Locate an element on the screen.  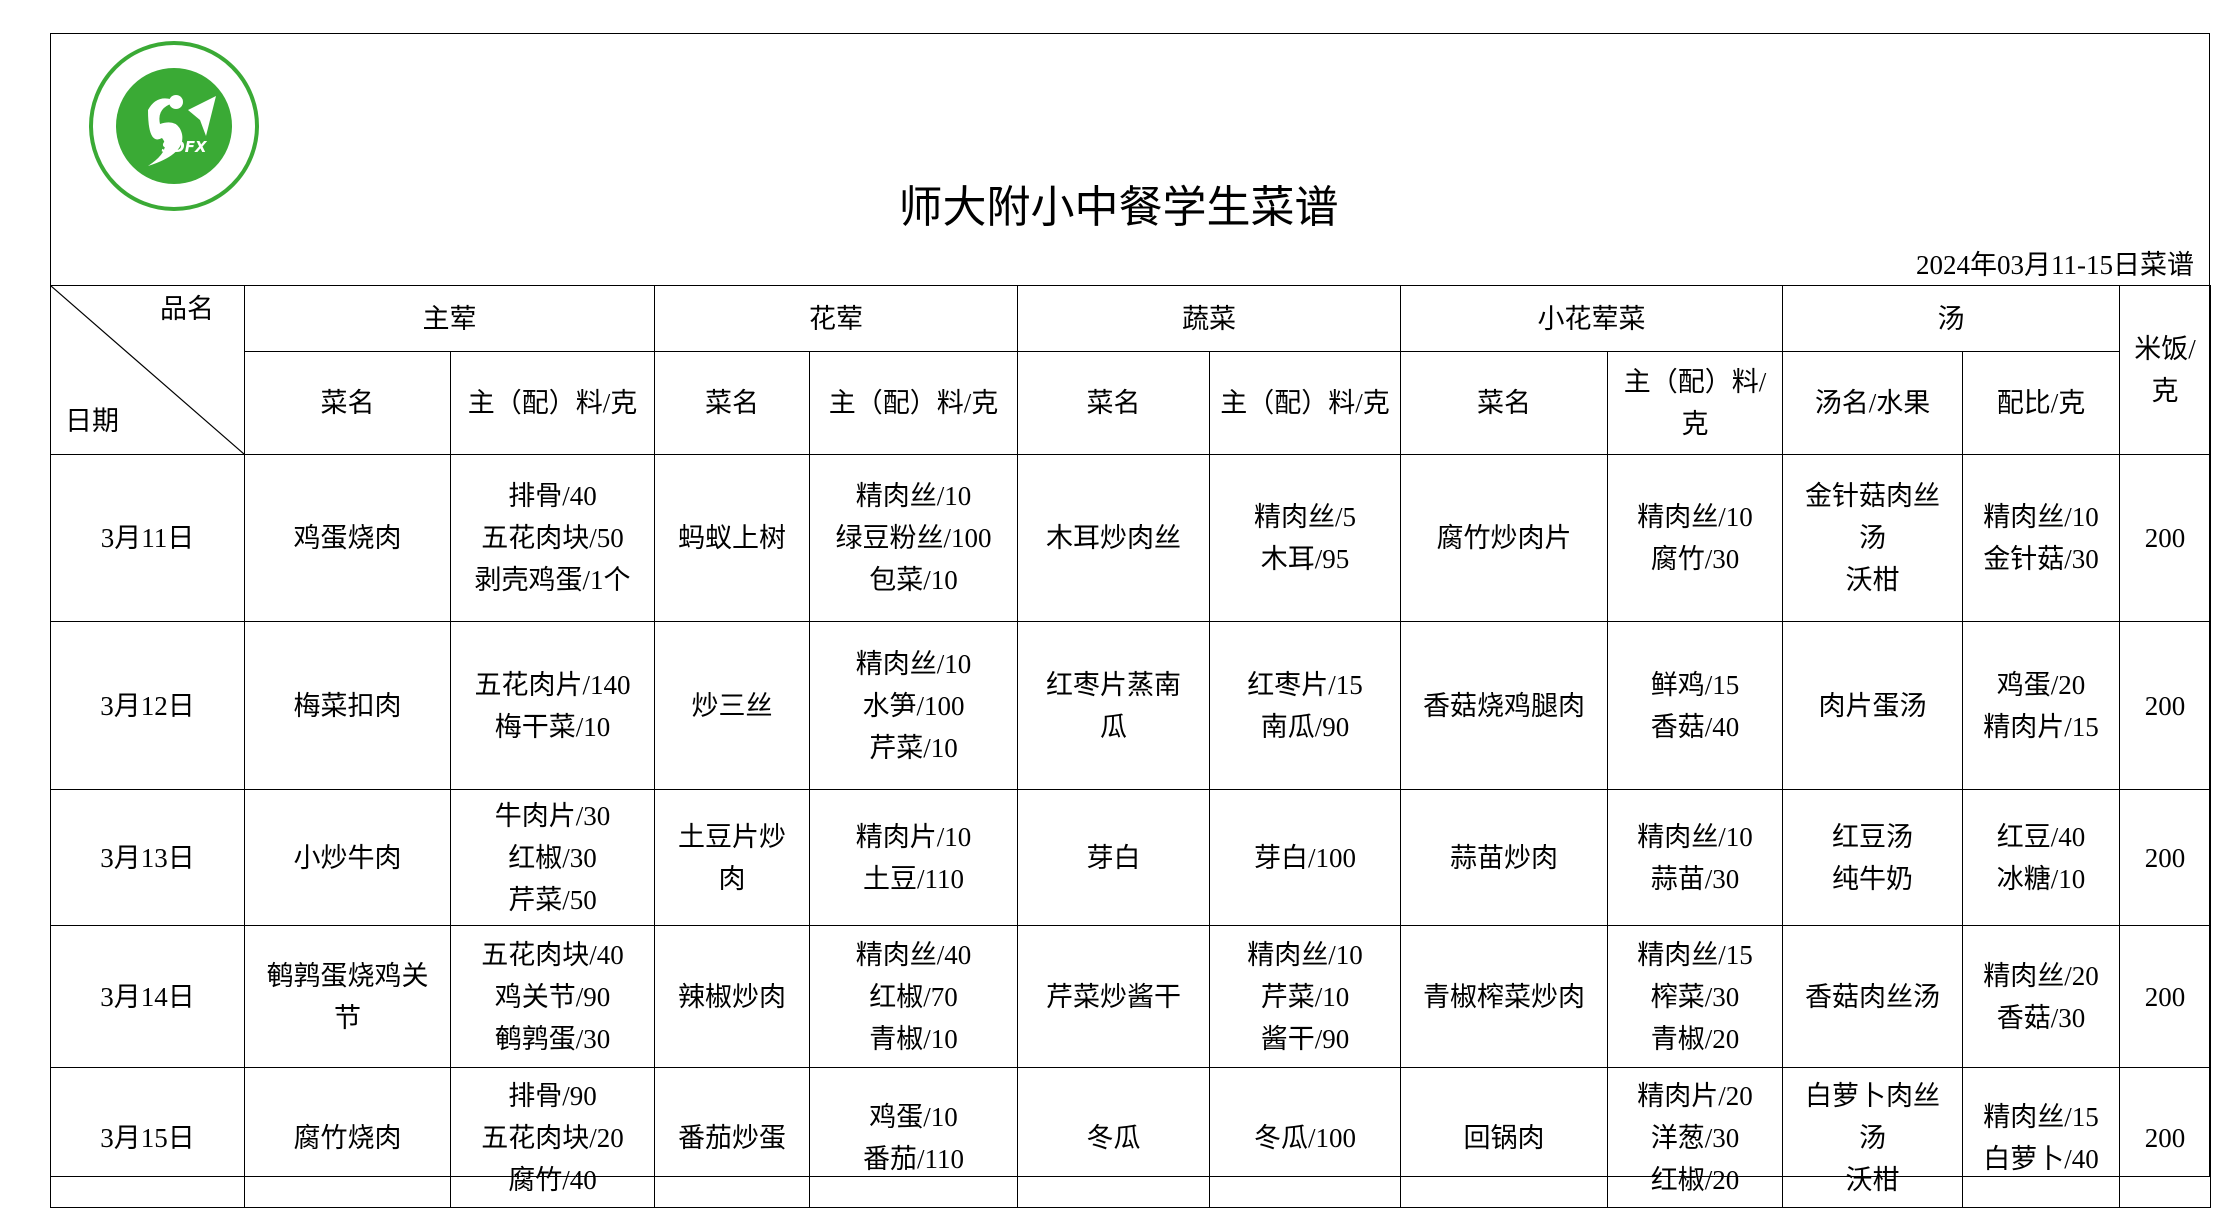
svg-text: SDFX is located at coordinates (184, 147).